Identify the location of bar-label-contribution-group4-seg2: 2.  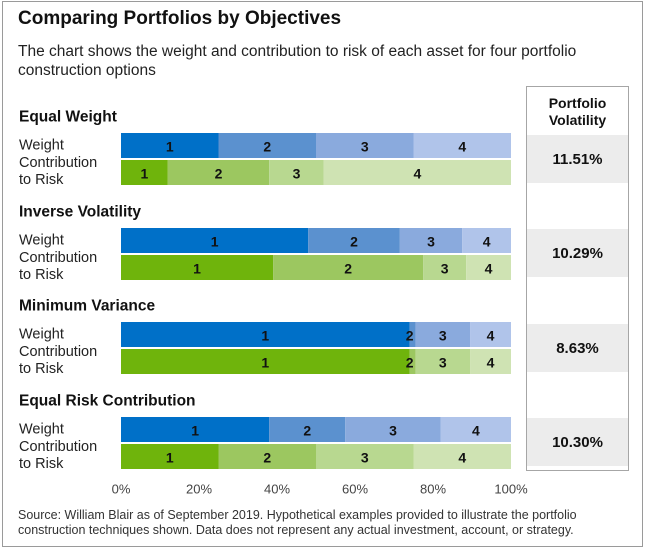
(267, 458).